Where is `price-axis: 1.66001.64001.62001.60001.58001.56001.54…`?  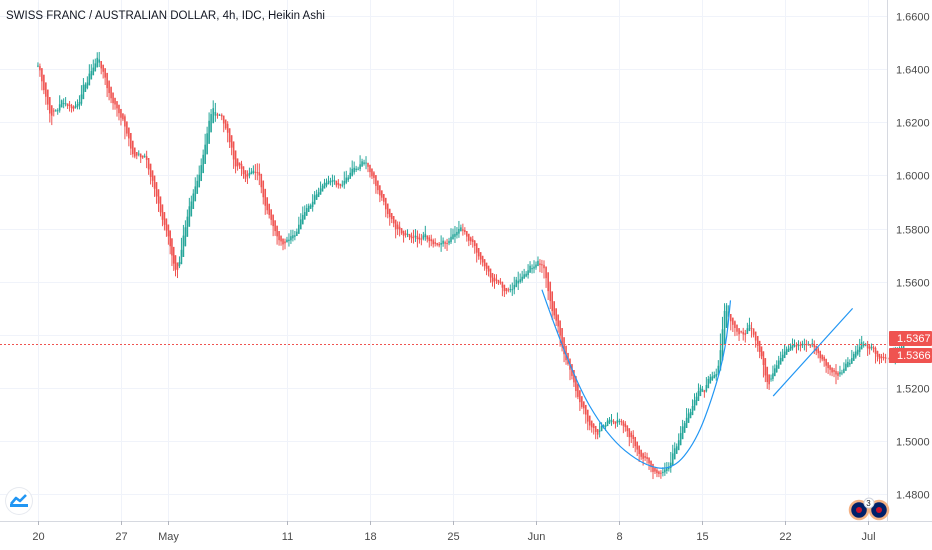
price-axis: 1.66001.64001.62001.60001.58001.56001.54… is located at coordinates (913, 257).